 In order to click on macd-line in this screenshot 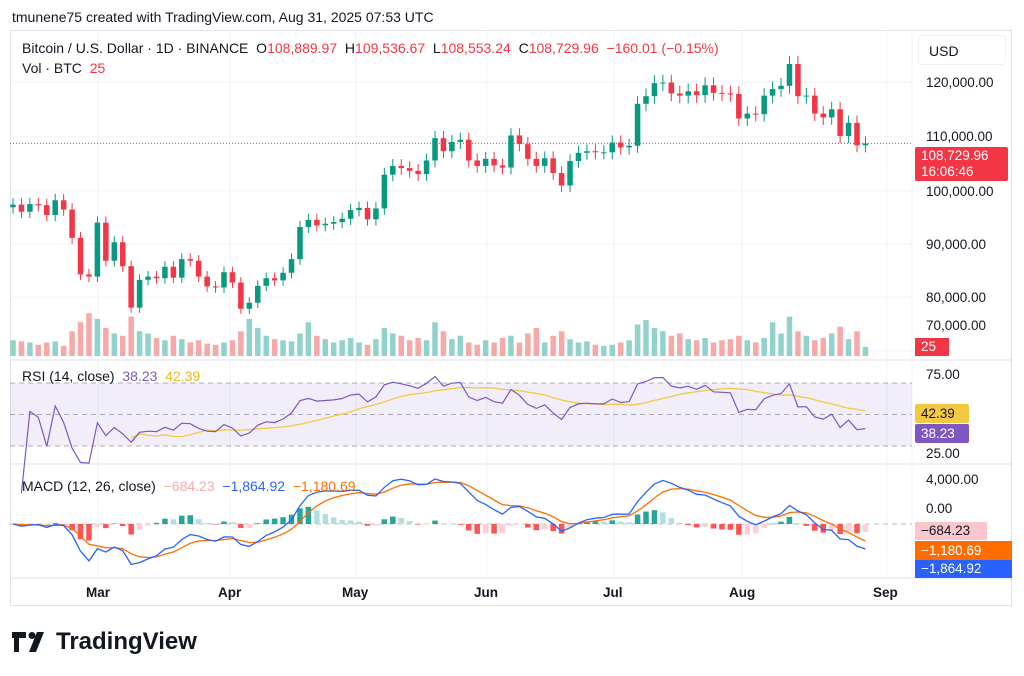, I will do `click(439, 522)`.